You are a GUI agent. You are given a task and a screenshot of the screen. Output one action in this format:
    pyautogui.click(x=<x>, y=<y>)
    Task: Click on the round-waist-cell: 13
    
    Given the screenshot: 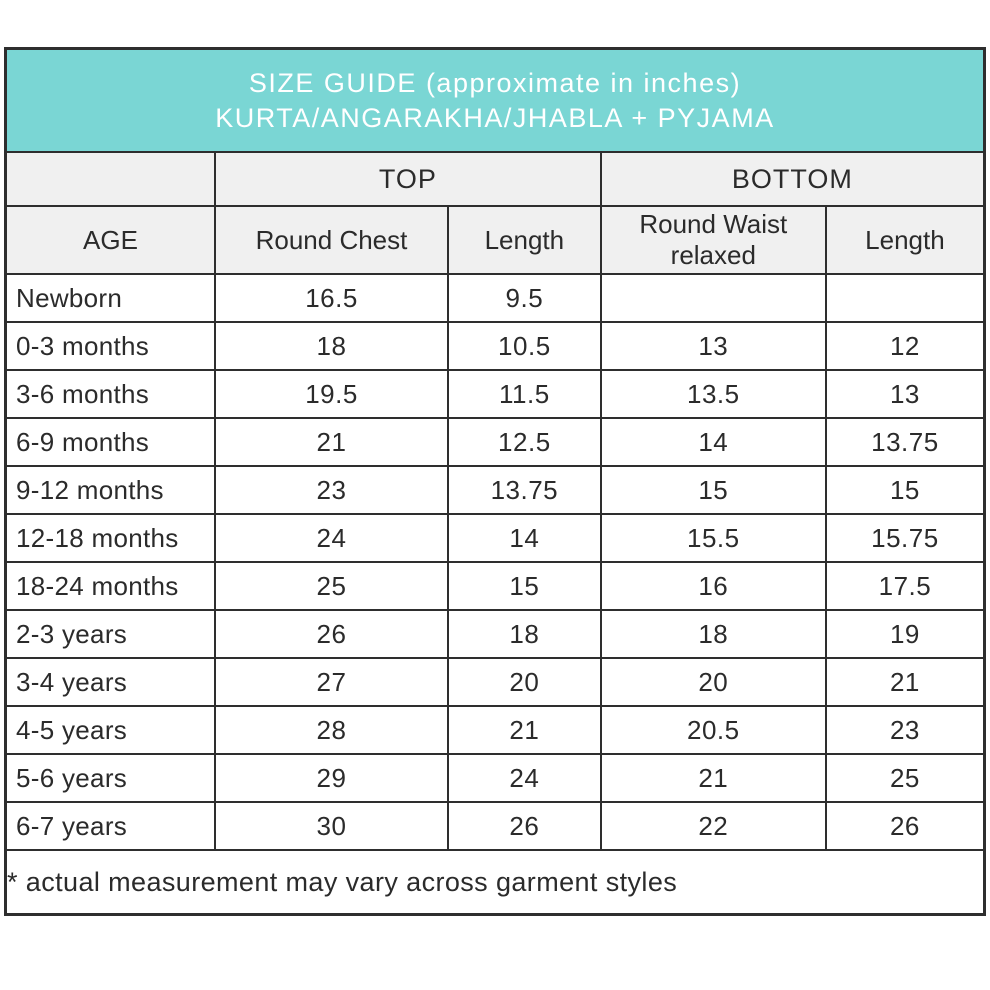 What is the action you would take?
    pyautogui.click(x=713, y=346)
    